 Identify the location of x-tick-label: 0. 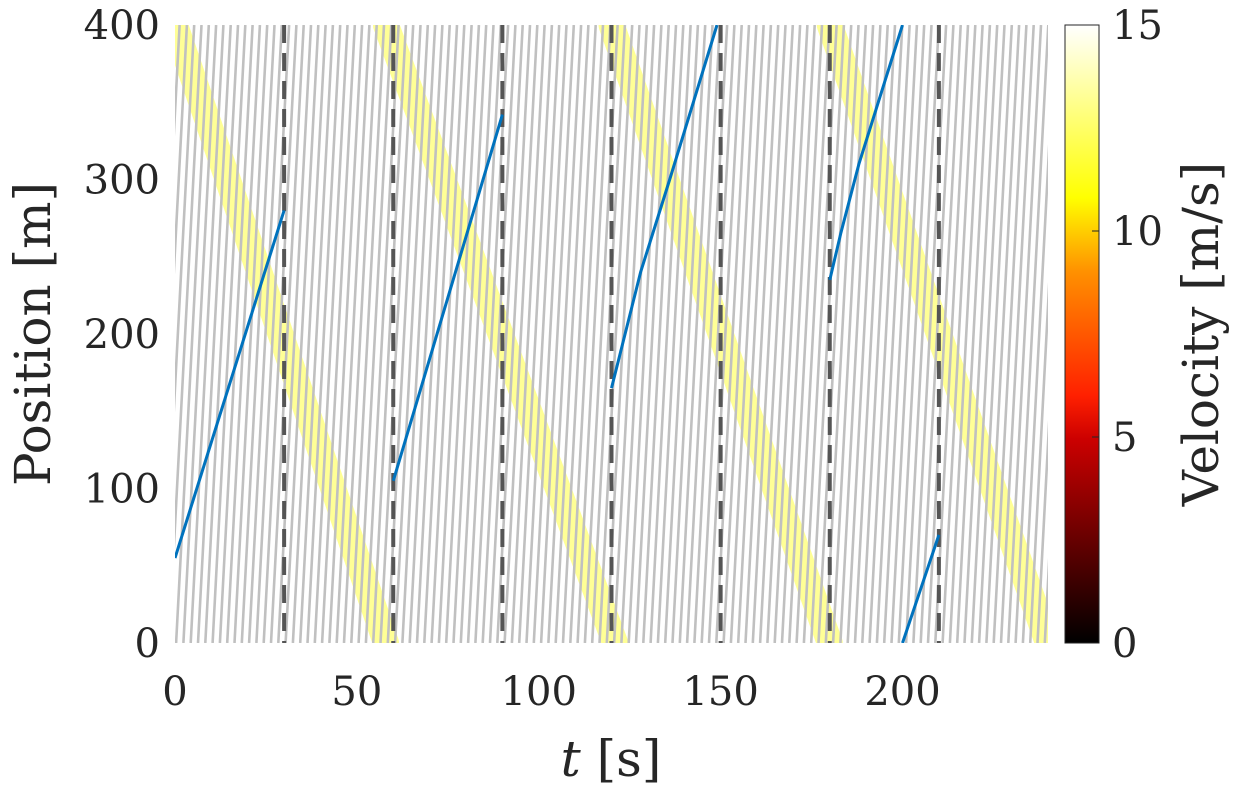
(174, 692).